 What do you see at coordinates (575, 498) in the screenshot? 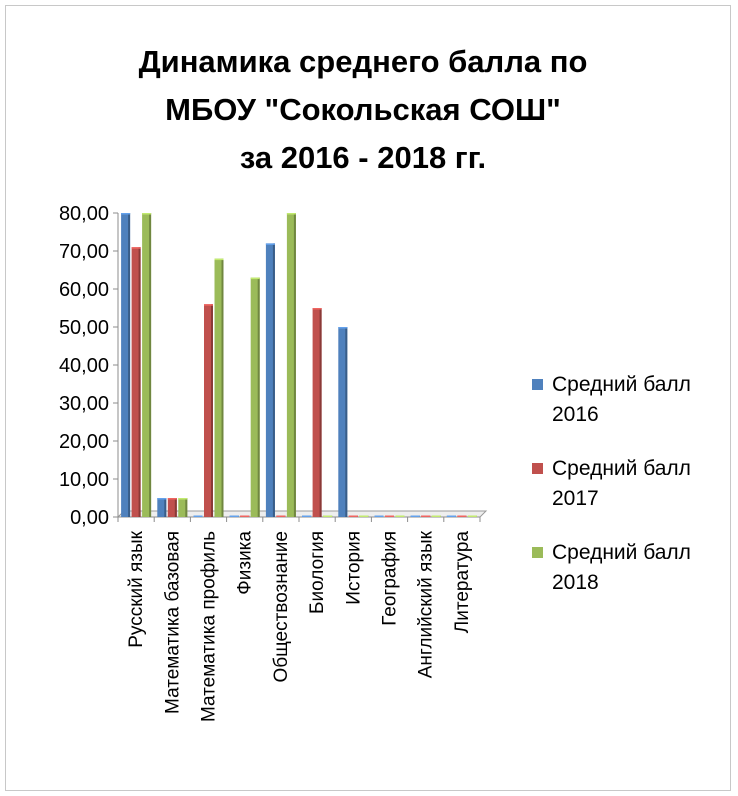
I see `legend-label-2017-line2: 2017` at bounding box center [575, 498].